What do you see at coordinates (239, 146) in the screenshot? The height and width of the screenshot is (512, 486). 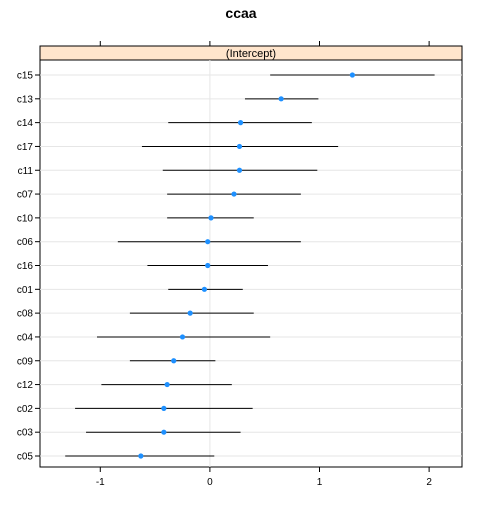 I see `point-c17` at bounding box center [239, 146].